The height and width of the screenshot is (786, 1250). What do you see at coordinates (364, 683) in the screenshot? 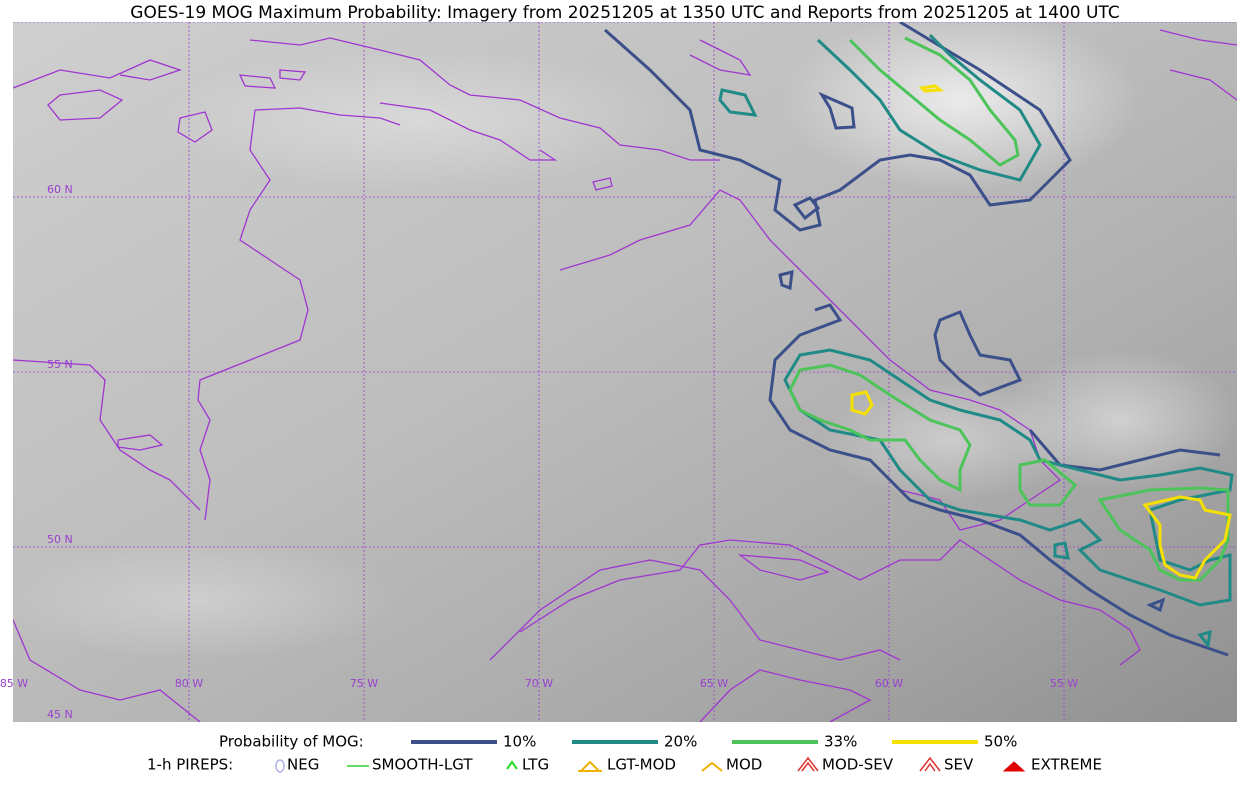
I see `longitude-label: 75 W` at bounding box center [364, 683].